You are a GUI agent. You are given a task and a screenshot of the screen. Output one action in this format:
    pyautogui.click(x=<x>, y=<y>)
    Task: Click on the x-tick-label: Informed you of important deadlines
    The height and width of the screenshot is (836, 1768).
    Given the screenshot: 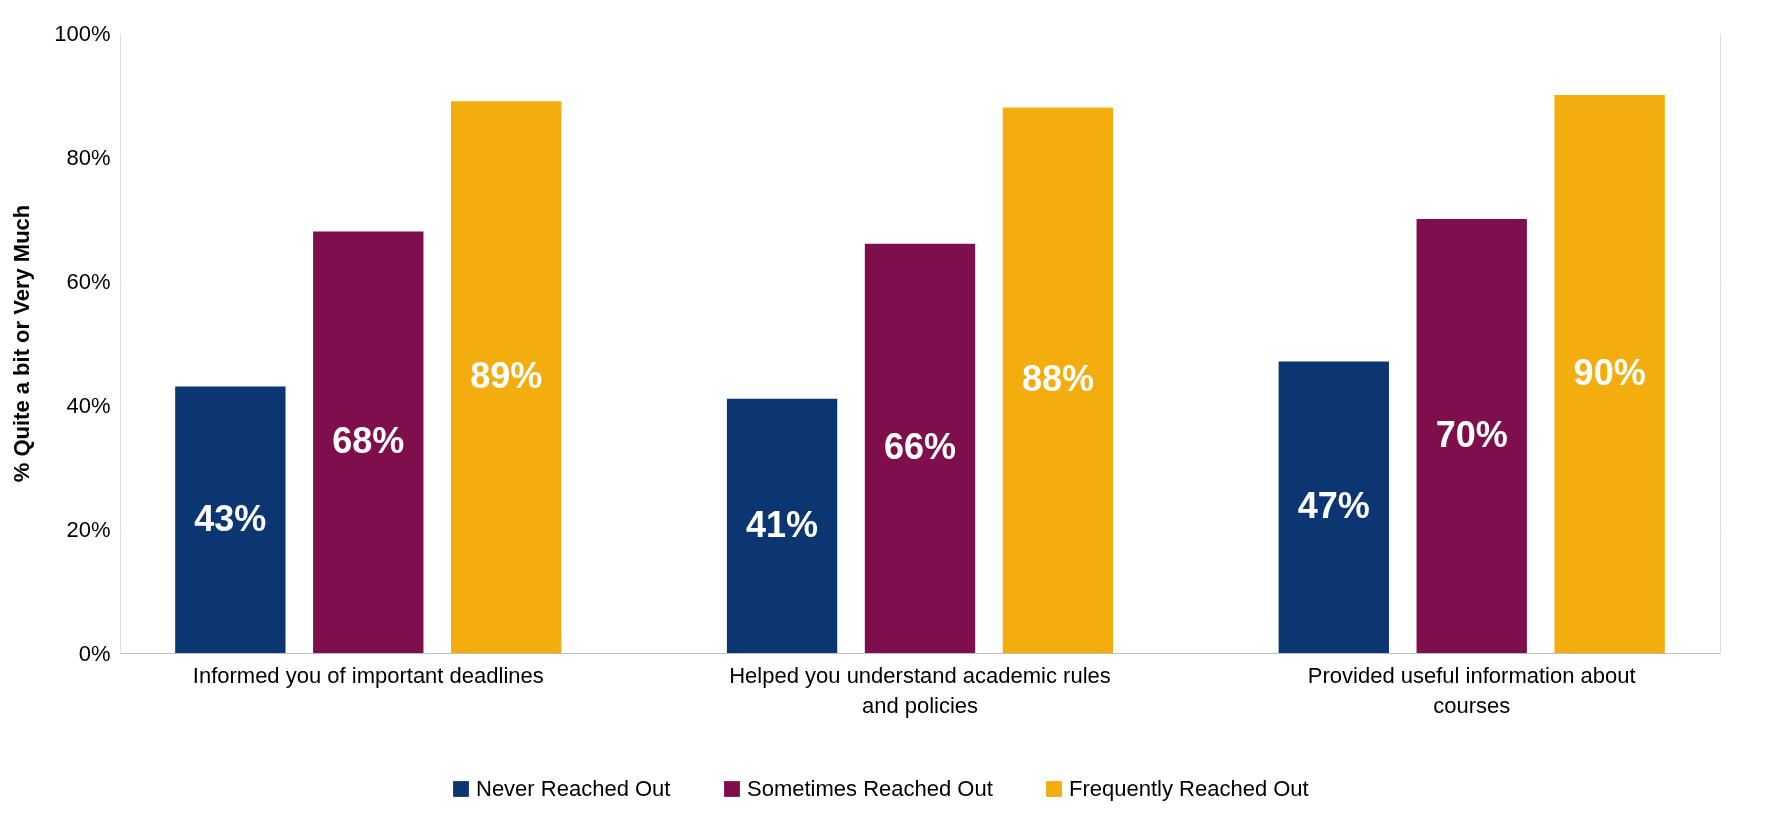 What is the action you would take?
    pyautogui.click(x=368, y=675)
    